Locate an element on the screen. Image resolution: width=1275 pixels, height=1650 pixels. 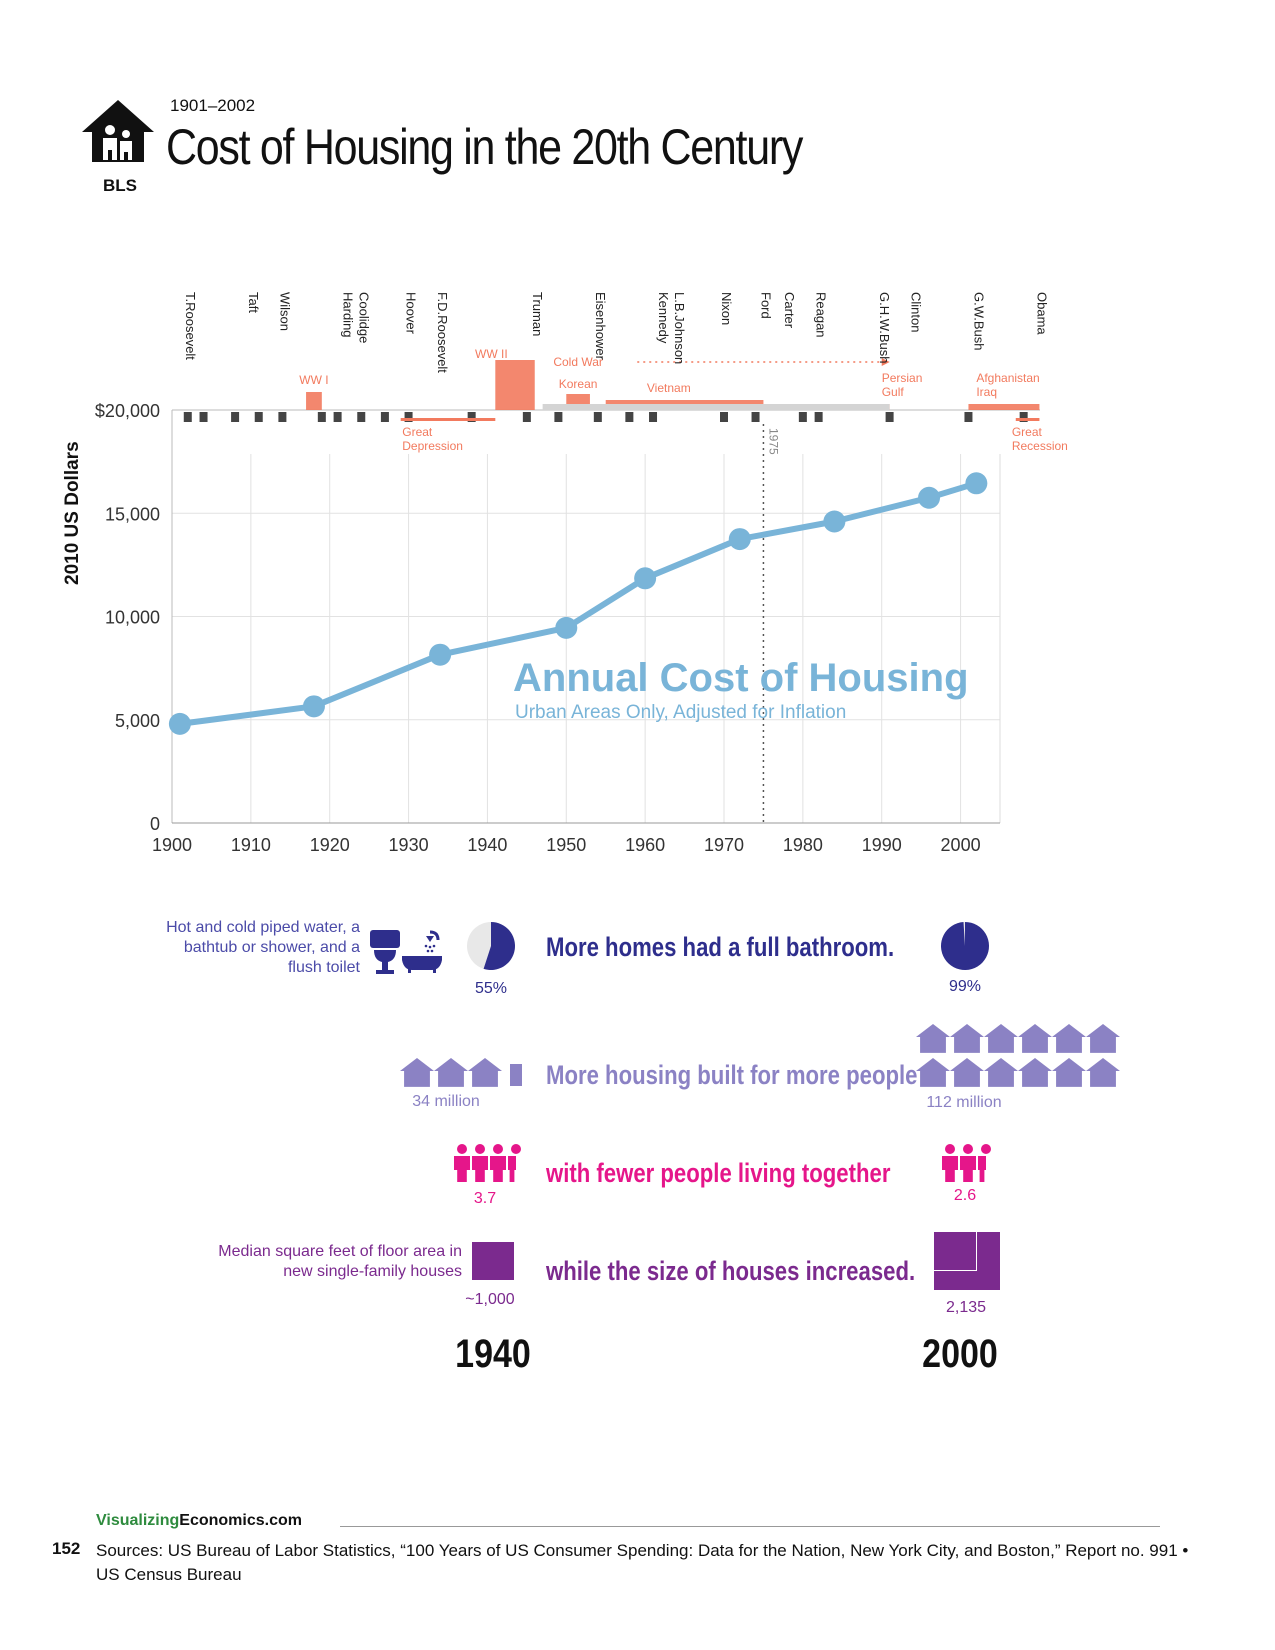
president-label: Coolidge is located at coordinates (363, 317).